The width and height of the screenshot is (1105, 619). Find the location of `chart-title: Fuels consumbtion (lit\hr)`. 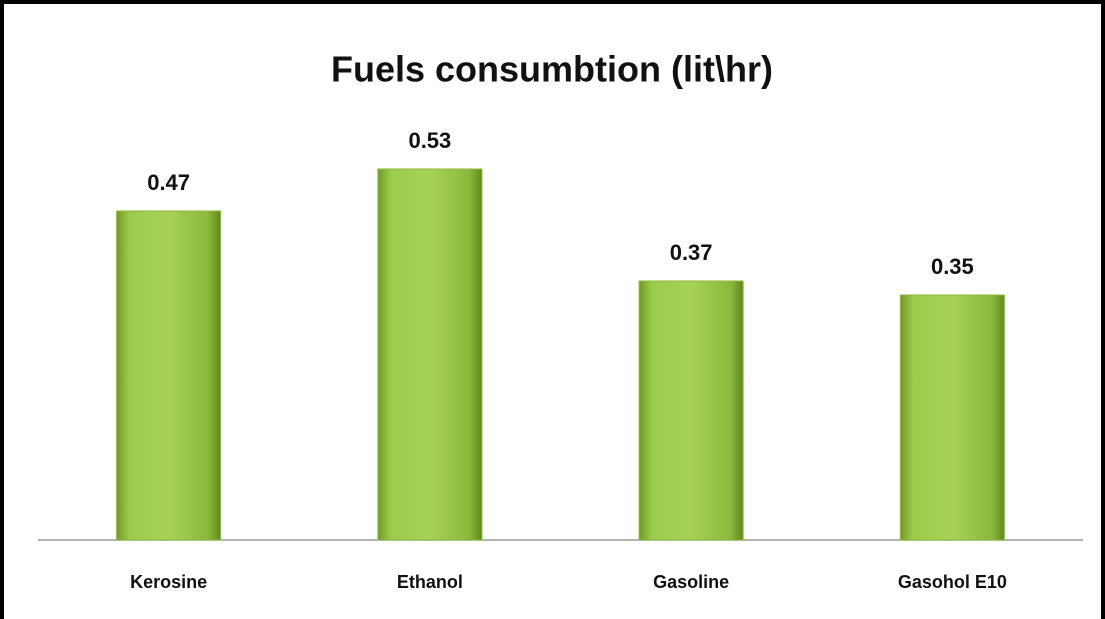

chart-title: Fuels consumbtion (lit\hr) is located at coordinates (552, 69).